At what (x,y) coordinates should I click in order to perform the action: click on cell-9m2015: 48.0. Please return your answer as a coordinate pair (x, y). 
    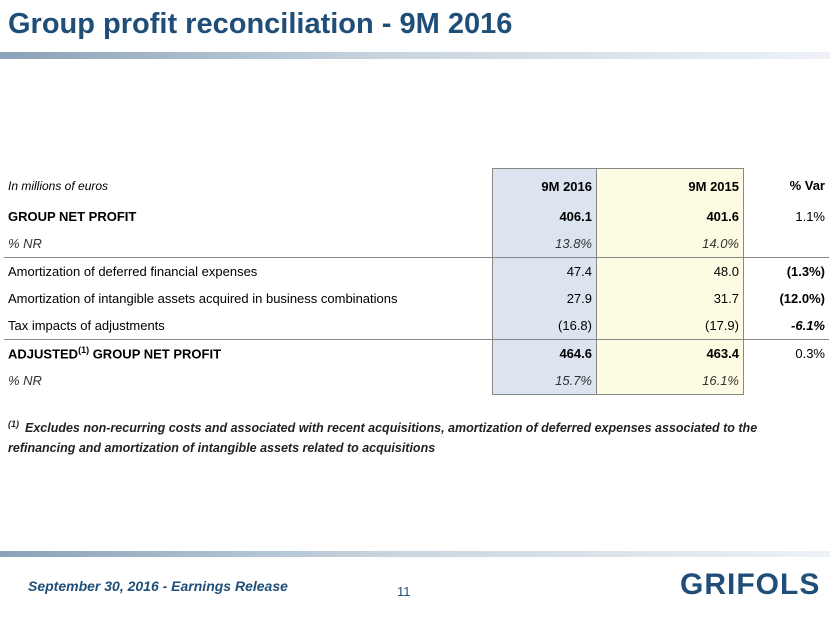
    Looking at the image, I should click on (670, 271).